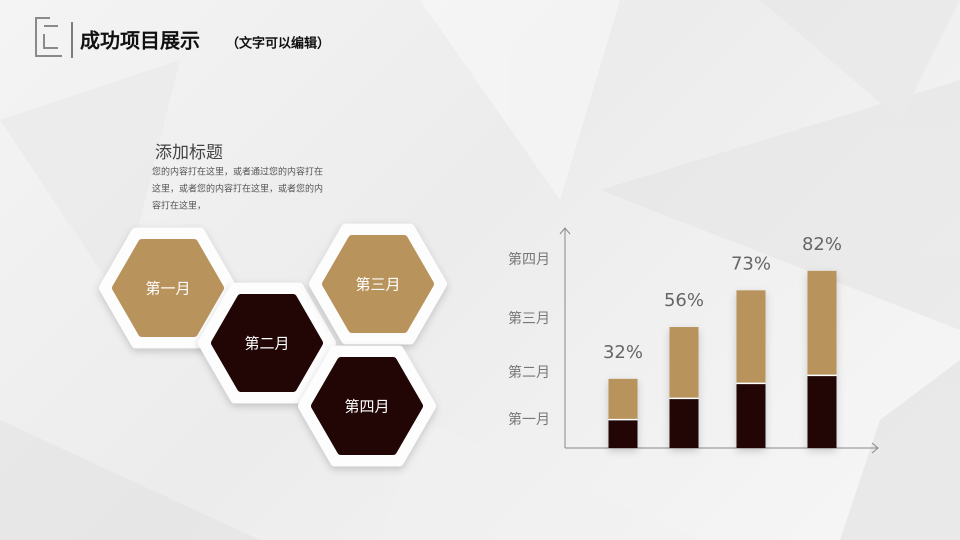 This screenshot has height=540, width=960. I want to click on value-label: 56%, so click(684, 300).